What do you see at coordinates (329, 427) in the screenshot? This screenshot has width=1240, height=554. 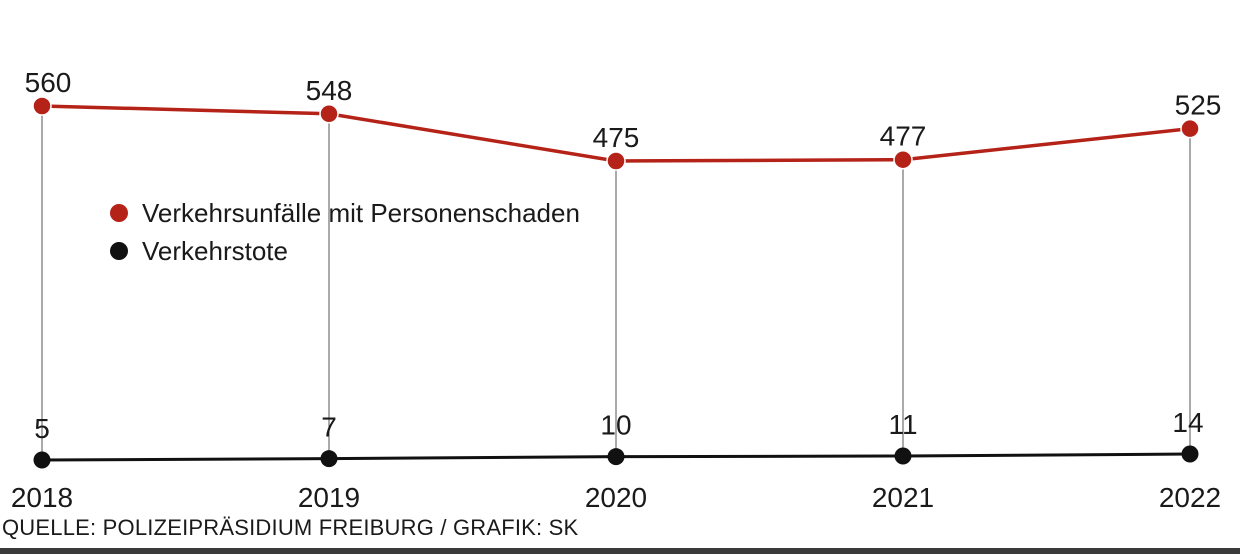 I see `value-label-fatalities-2019: 7` at bounding box center [329, 427].